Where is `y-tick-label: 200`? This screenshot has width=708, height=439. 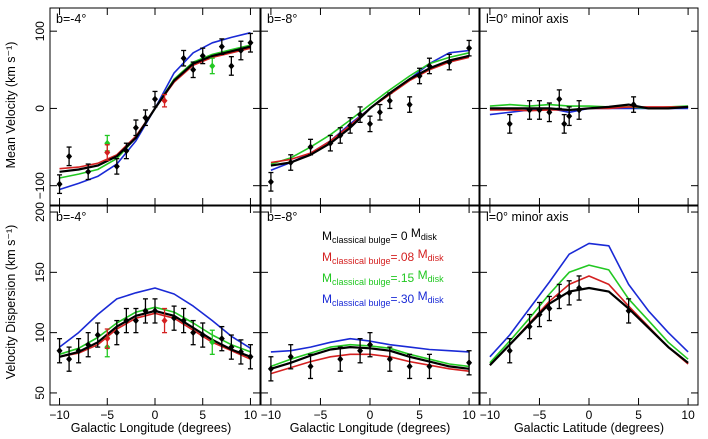
y-tick-label: 200 is located at coordinates (40, 212).